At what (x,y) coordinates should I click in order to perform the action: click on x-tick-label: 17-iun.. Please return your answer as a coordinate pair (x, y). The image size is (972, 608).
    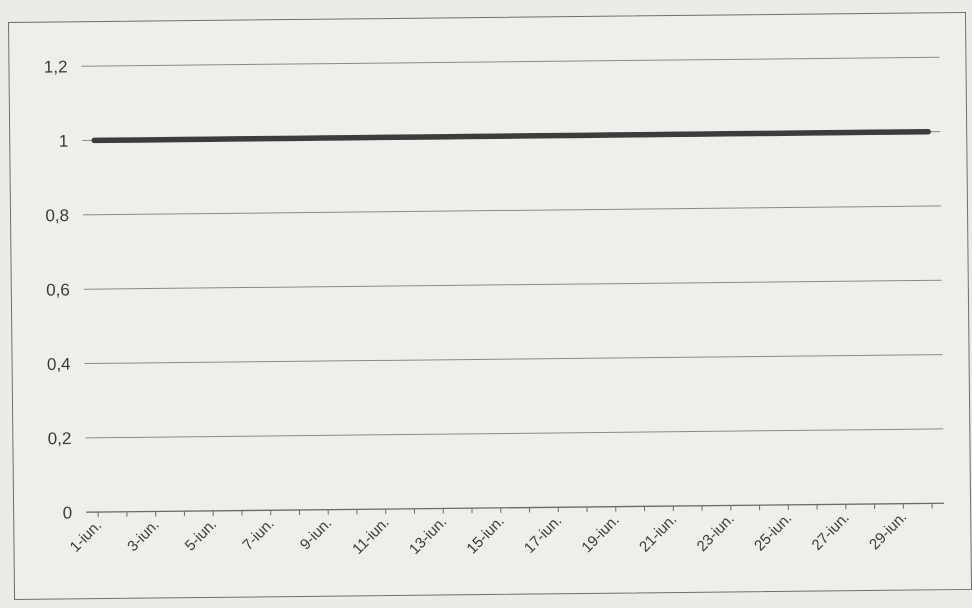
    Looking at the image, I should click on (543, 534).